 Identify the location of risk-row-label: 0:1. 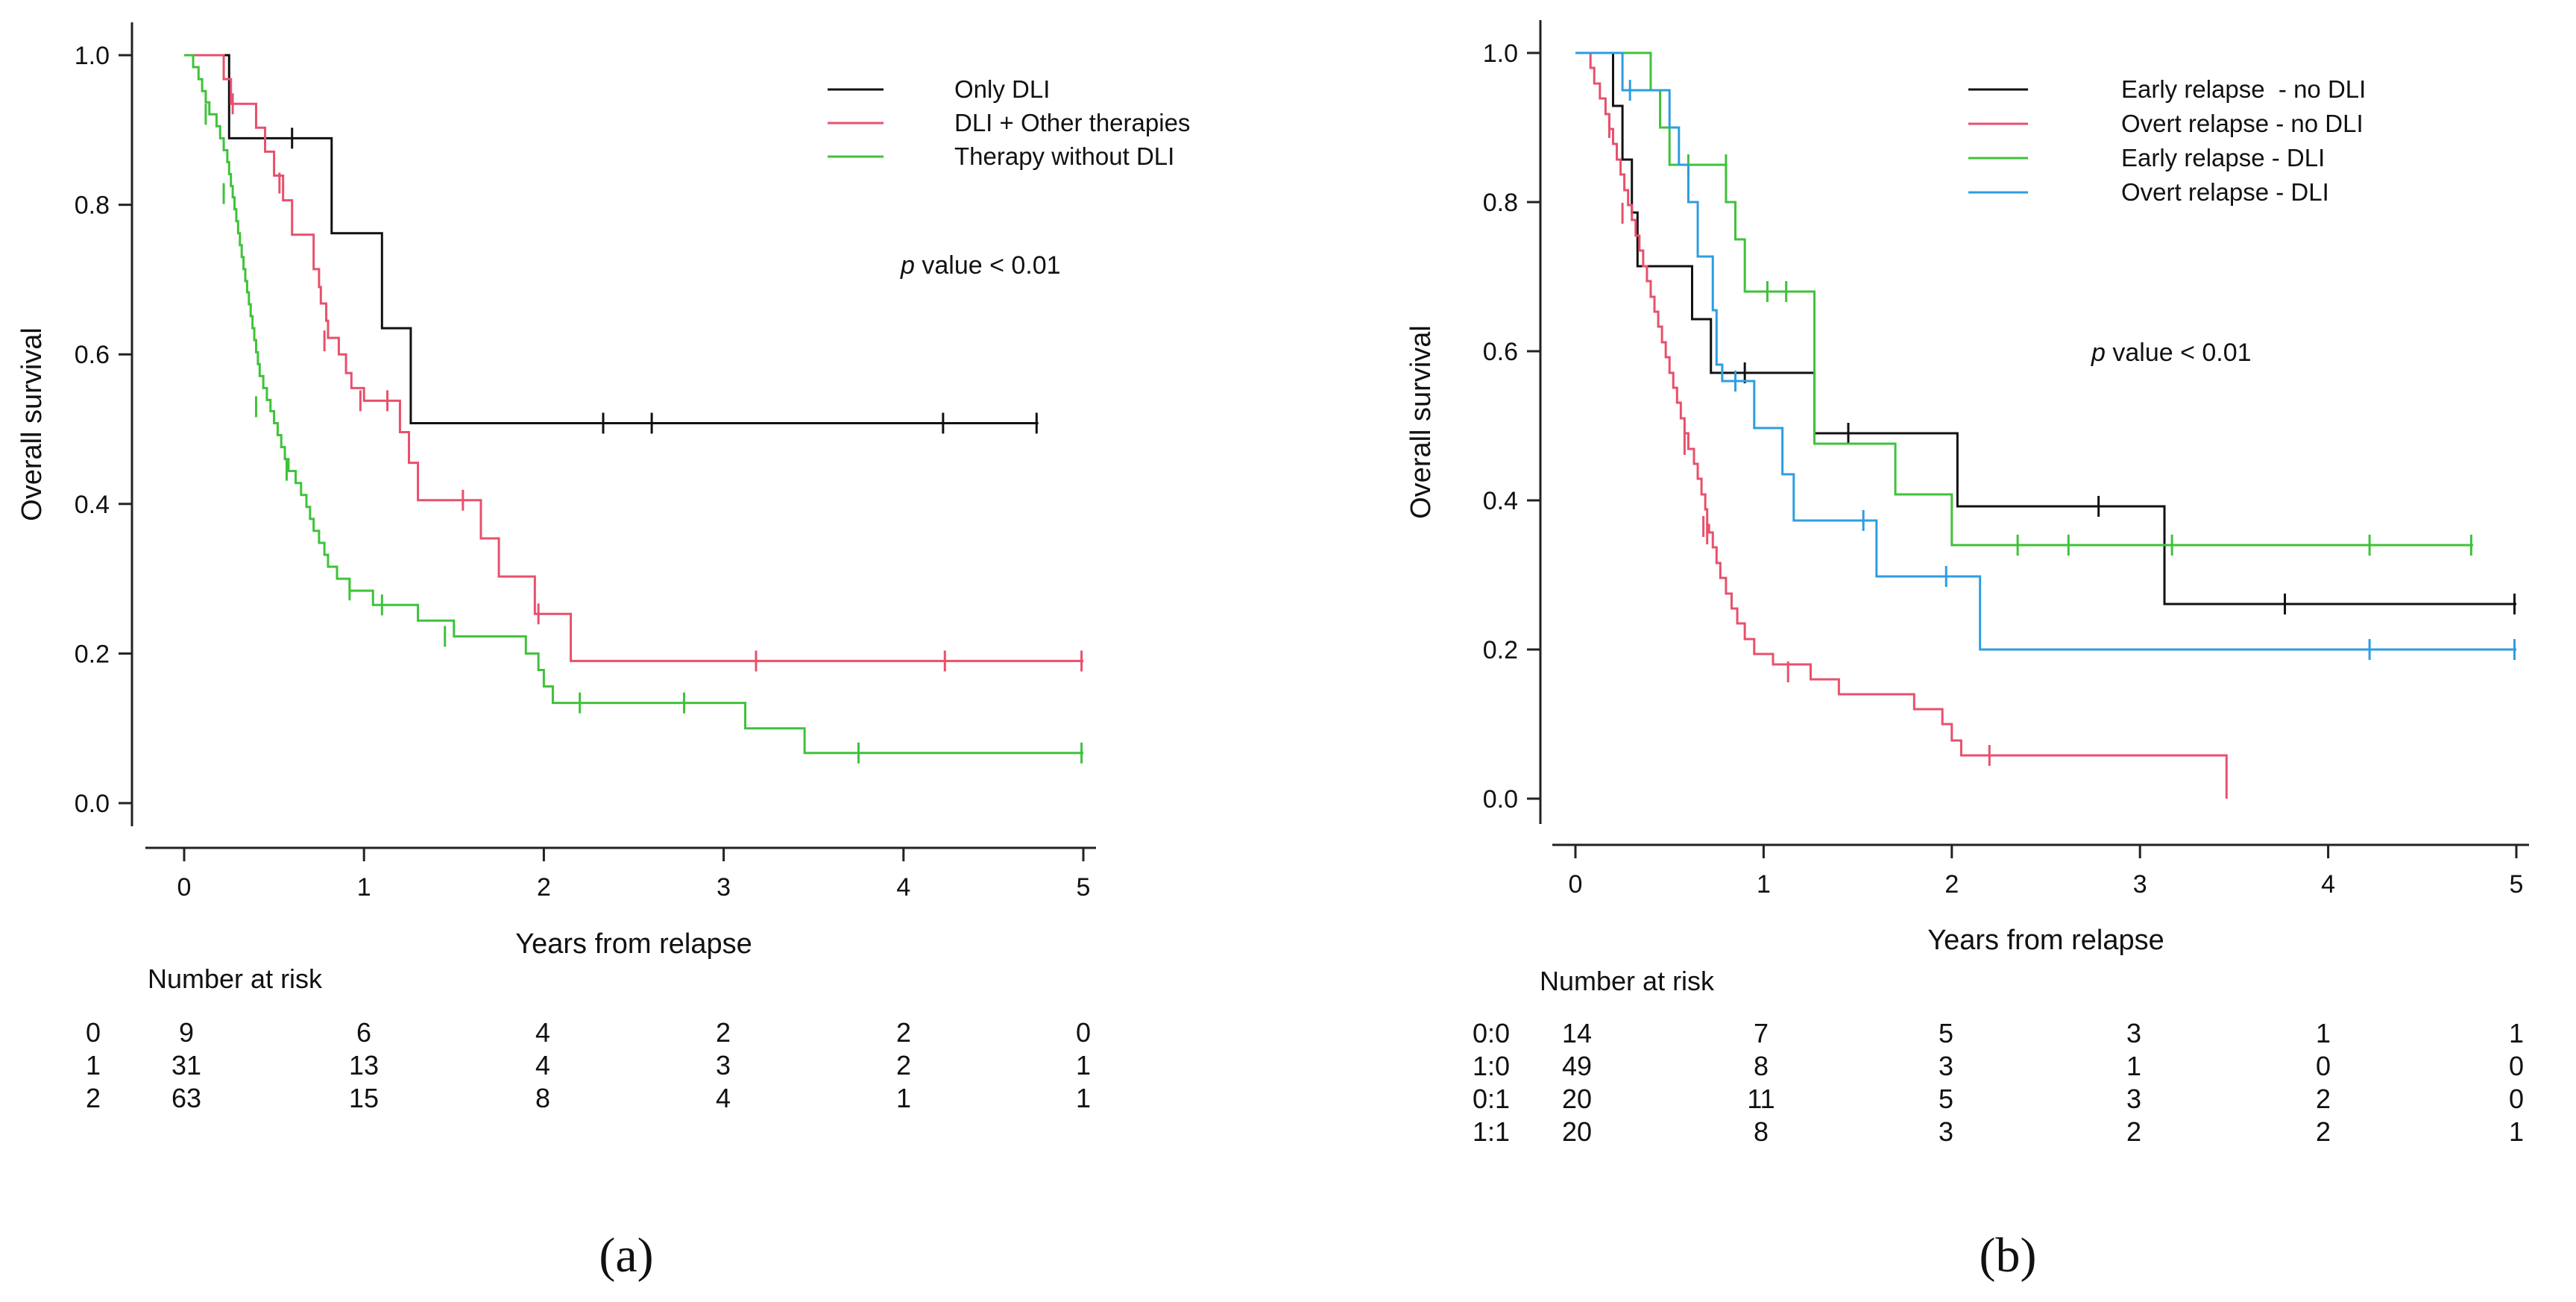
(1491, 1099).